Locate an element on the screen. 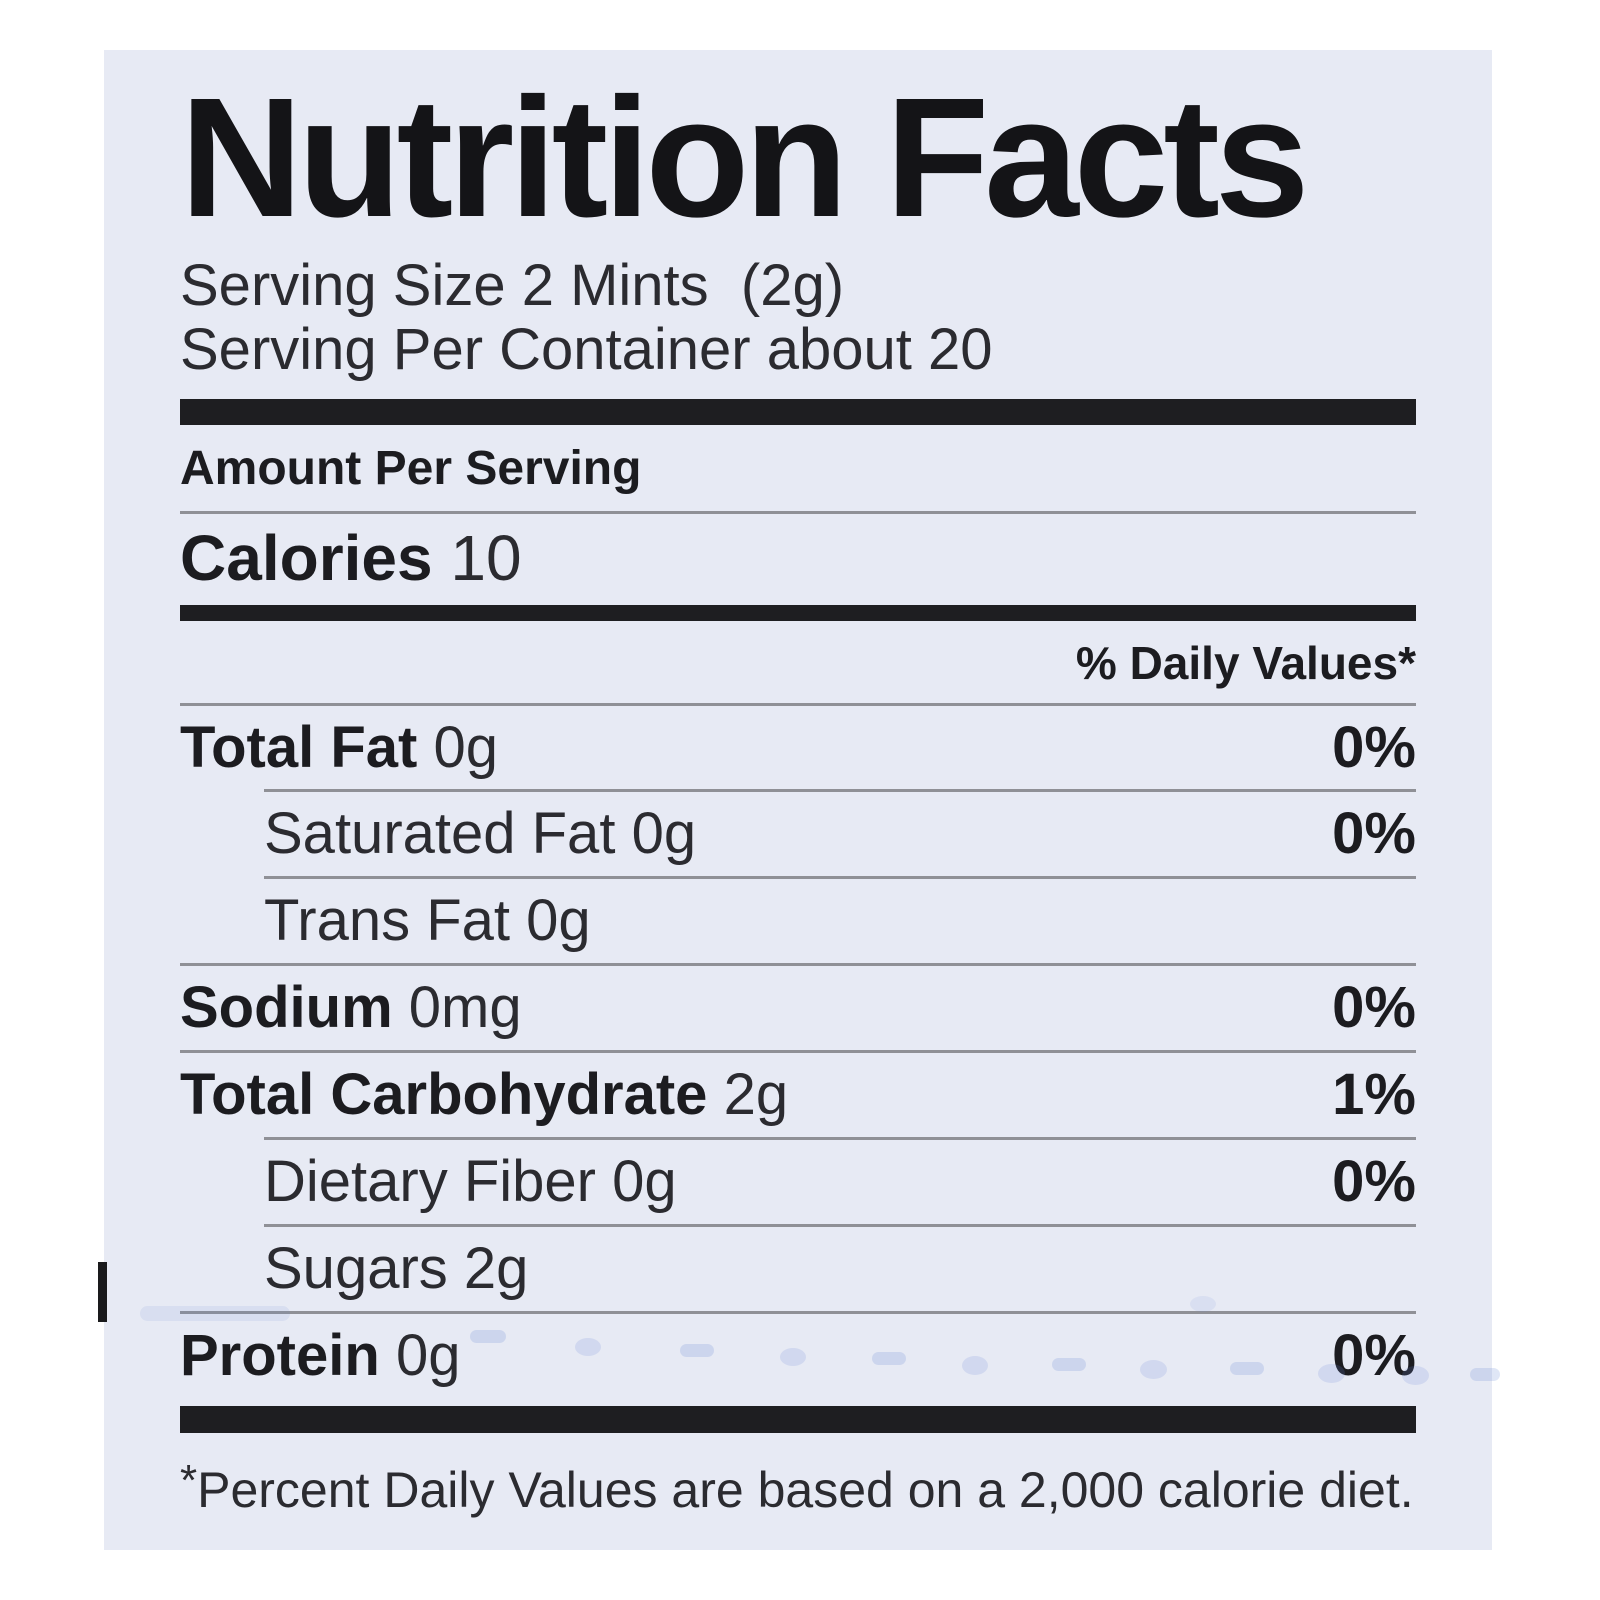 This screenshot has height=1600, width=1600. nutrient-name: Sugars is located at coordinates (356, 1268).